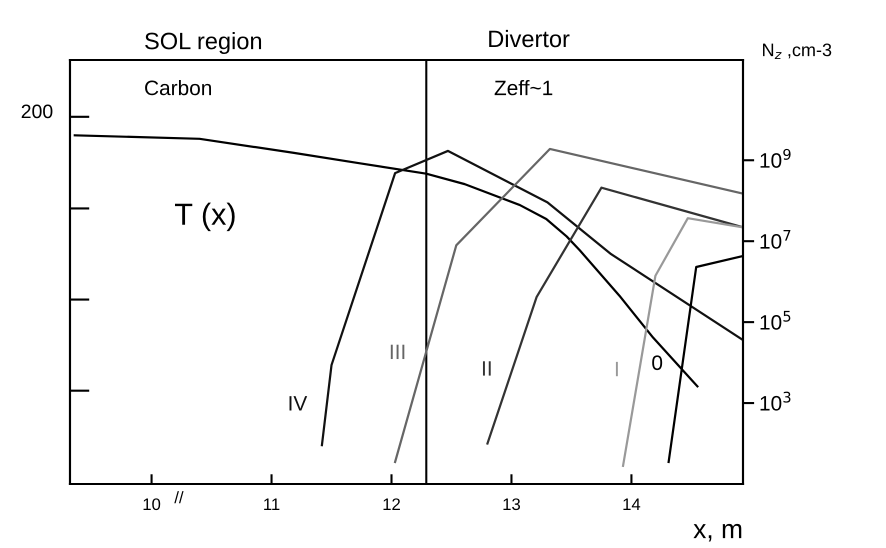  I want to click on x-tick-label: 14, so click(631, 504).